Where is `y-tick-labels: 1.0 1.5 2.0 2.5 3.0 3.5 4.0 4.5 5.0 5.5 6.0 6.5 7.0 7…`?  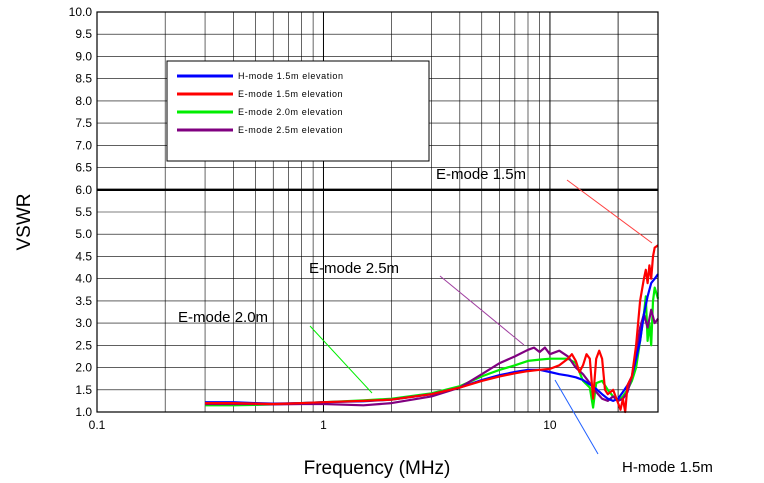
y-tick-labels: 1.0 1.5 2.0 2.5 3.0 3.5 4.0 4.5 5.0 5.5 6.0 6.5 7.0 7… is located at coordinates (81, 212).